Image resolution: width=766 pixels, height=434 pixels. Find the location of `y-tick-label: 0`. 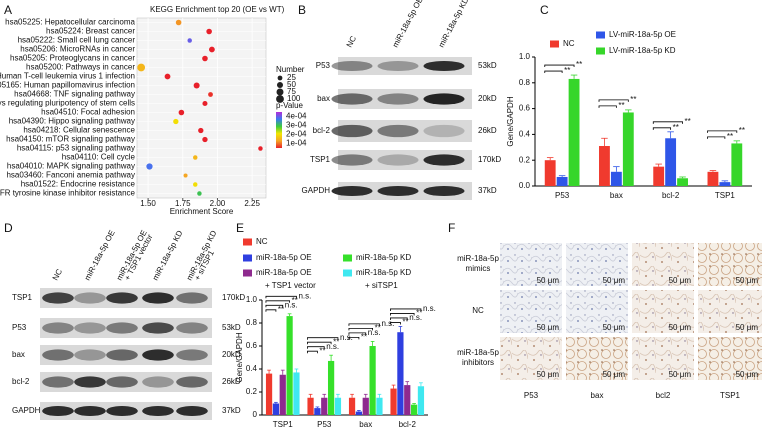

y-tick-label: 0 is located at coordinates (255, 414).